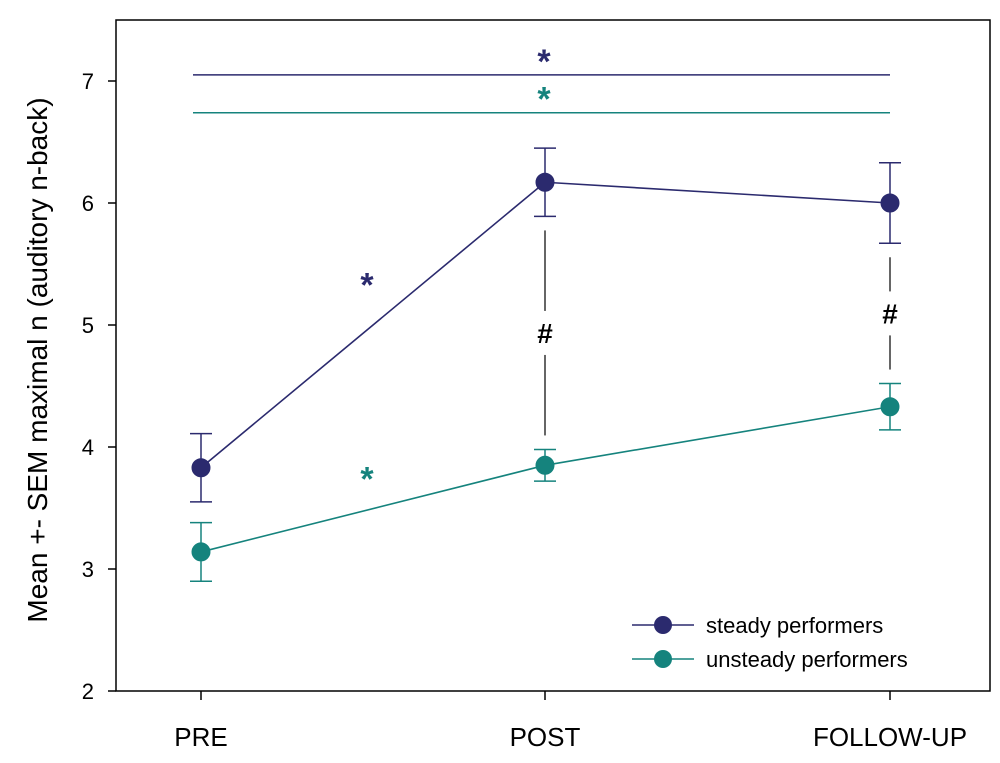  I want to click on x-tick-label: POST, so click(545, 737).